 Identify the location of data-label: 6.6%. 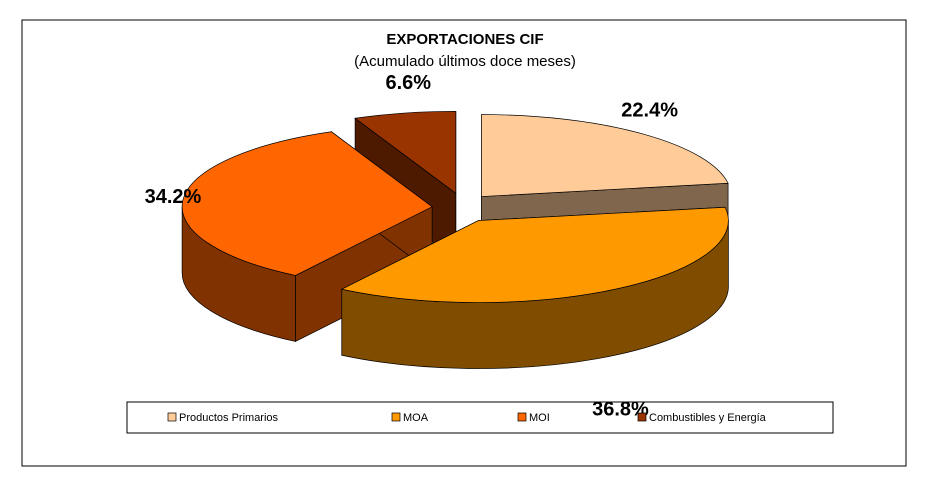
(408, 83).